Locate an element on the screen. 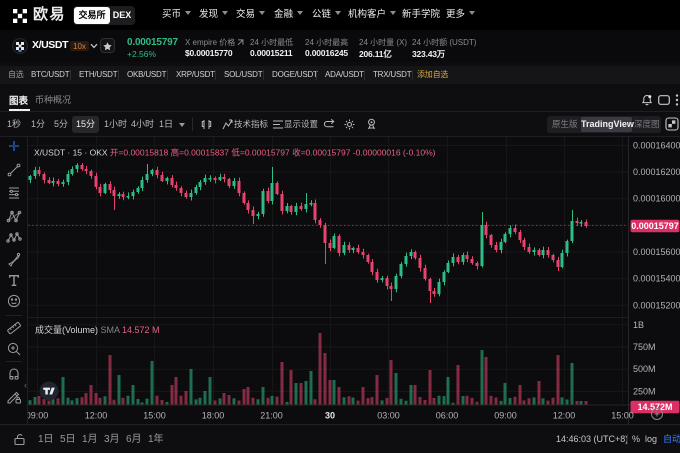 The height and width of the screenshot is (453, 680). svg-text: 0.00016400 is located at coordinates (656, 145).